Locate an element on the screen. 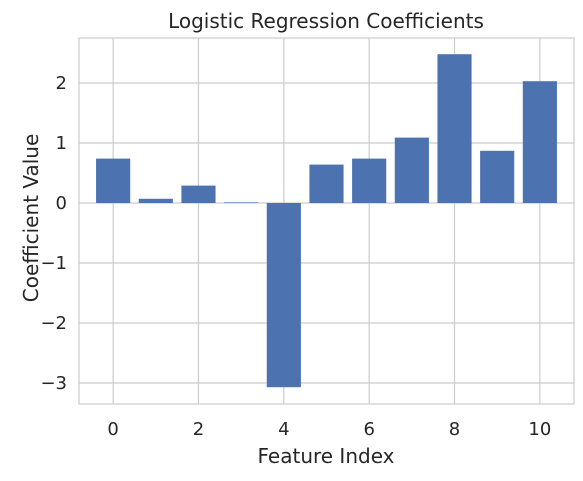 The height and width of the screenshot is (481, 583). x-axis-label: Feature Index is located at coordinates (326, 456).